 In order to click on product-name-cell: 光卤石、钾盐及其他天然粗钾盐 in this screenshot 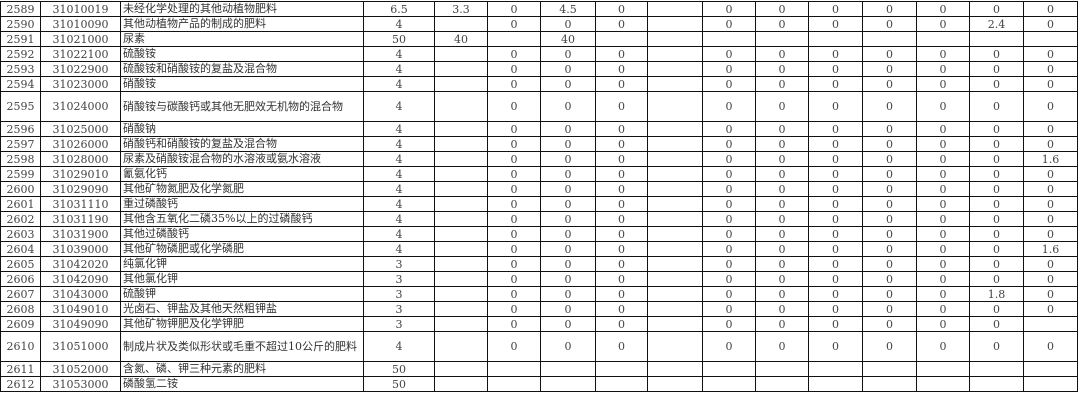, I will do `click(242, 309)`.